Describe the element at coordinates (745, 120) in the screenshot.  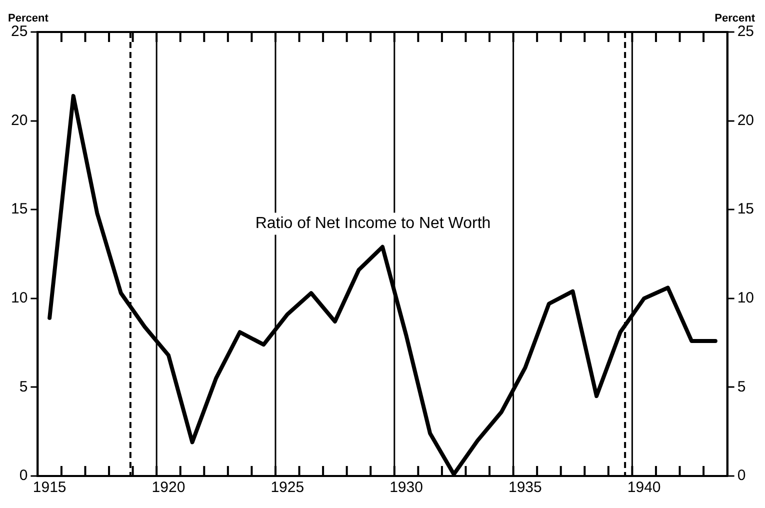
I see `y2-tick-label: 20` at that location.